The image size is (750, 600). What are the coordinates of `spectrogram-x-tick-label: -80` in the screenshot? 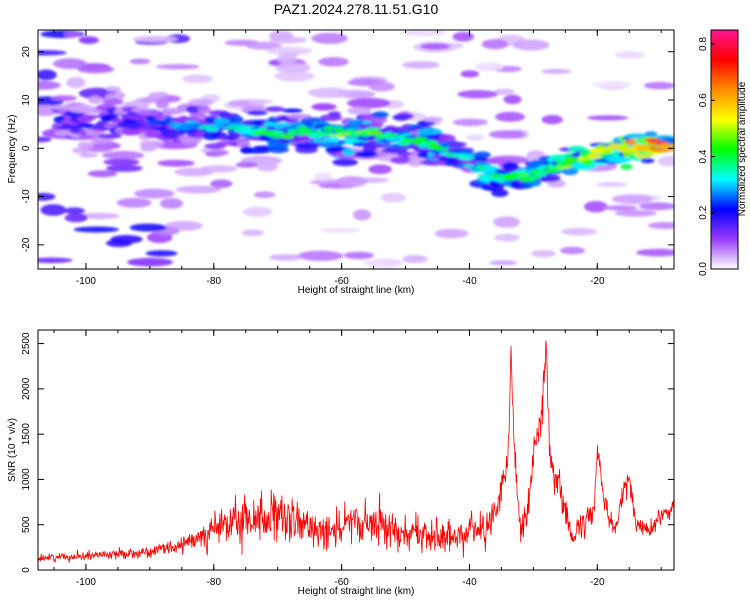 It's located at (214, 281).